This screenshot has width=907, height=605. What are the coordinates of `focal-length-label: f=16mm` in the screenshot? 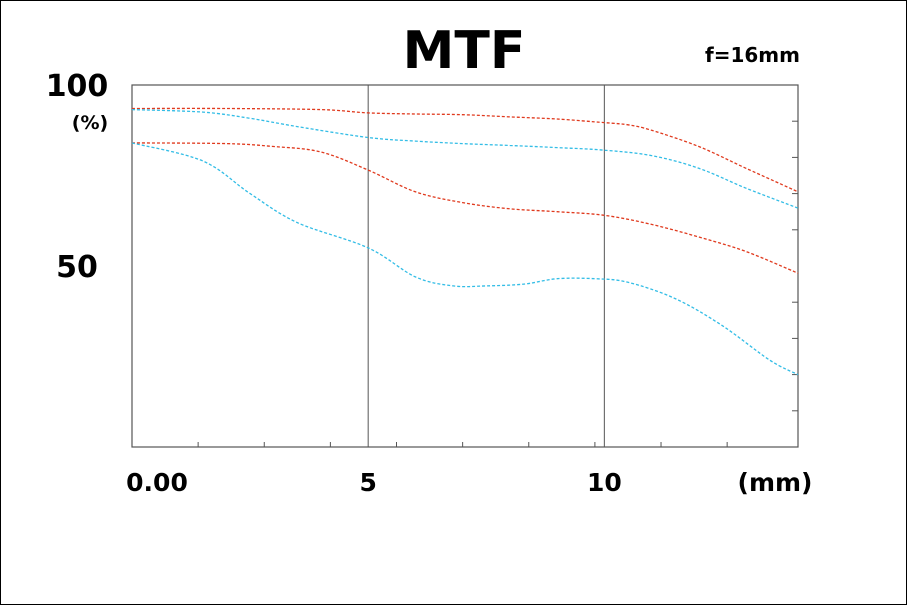 It's located at (752, 55).